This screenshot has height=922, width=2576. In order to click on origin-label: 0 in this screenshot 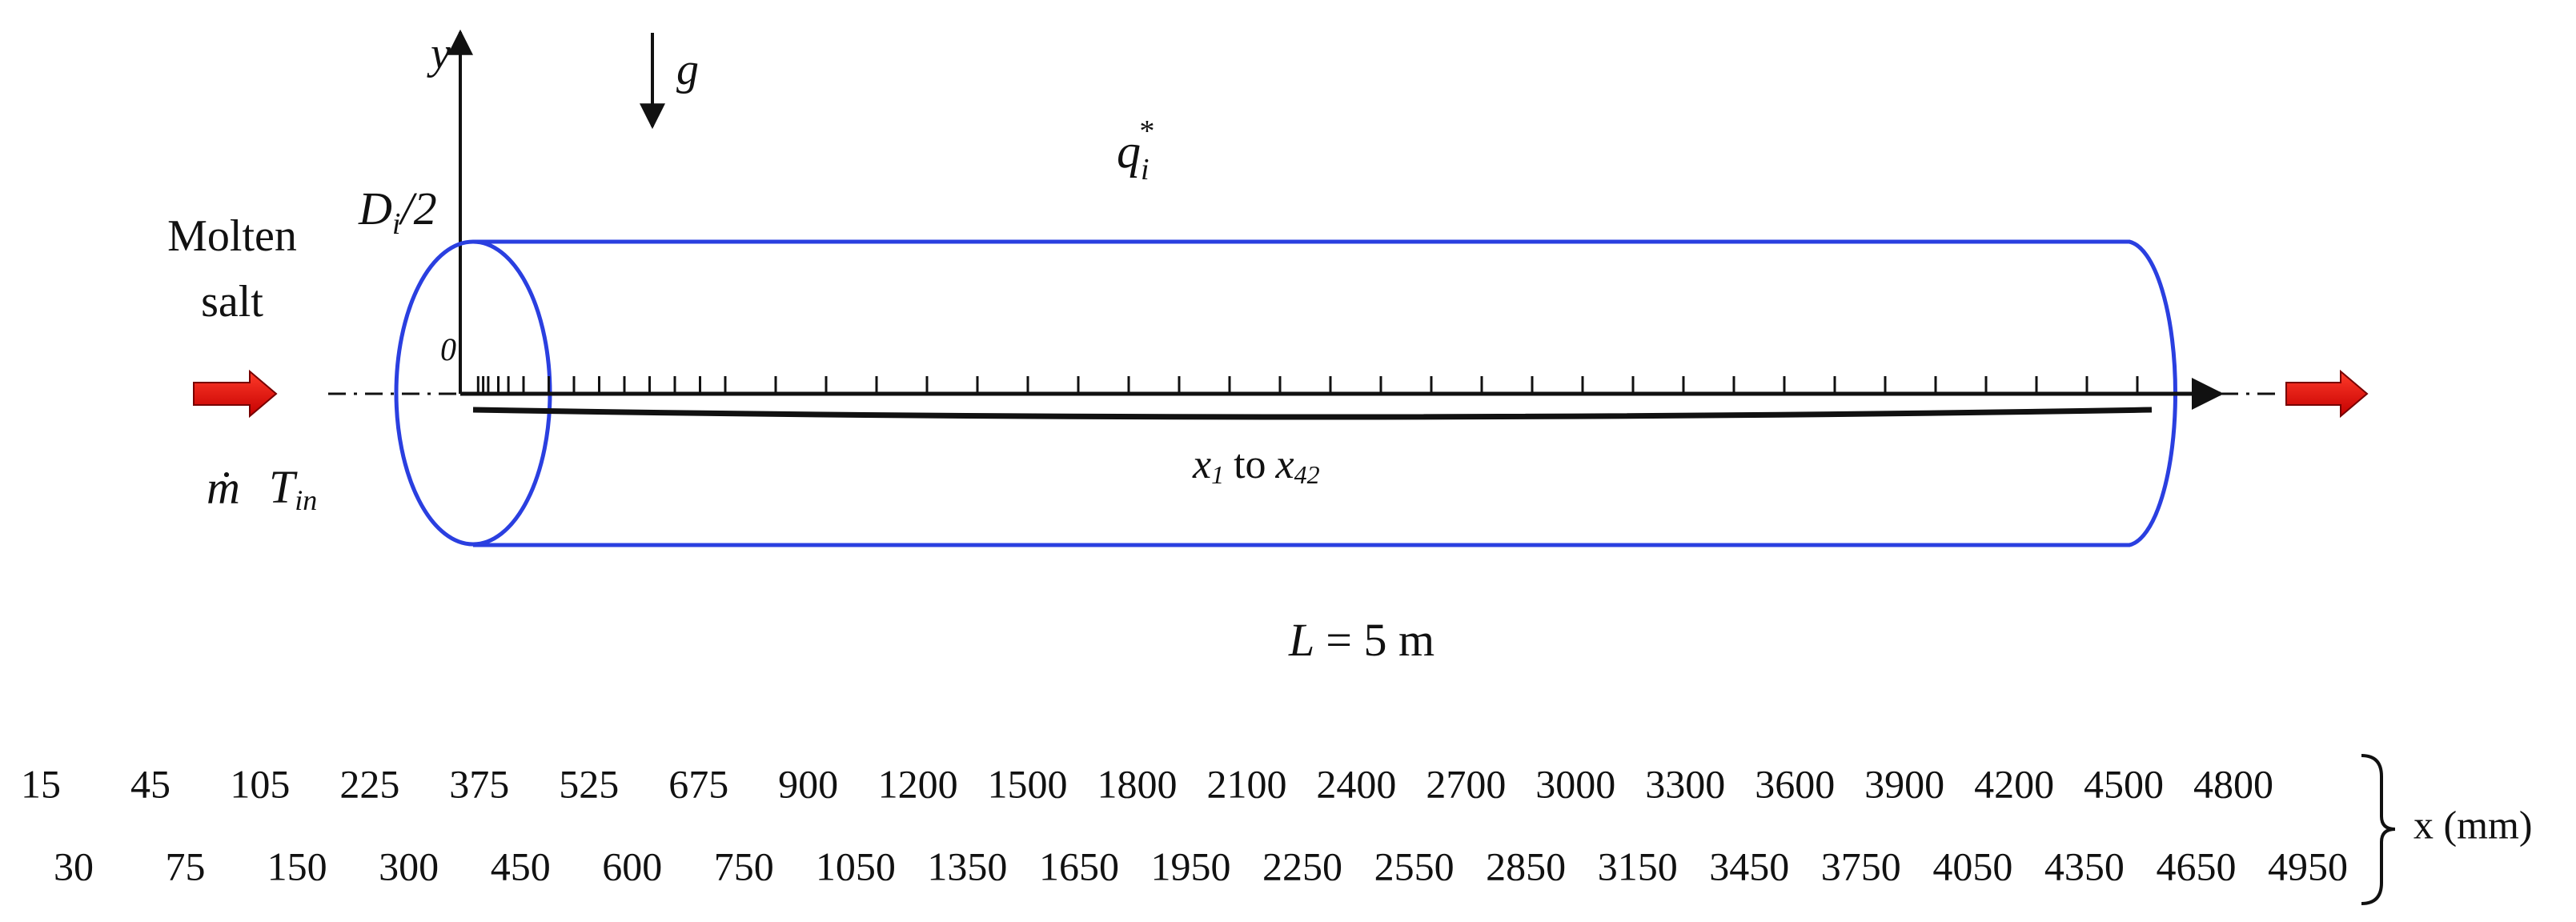, I will do `click(448, 349)`.